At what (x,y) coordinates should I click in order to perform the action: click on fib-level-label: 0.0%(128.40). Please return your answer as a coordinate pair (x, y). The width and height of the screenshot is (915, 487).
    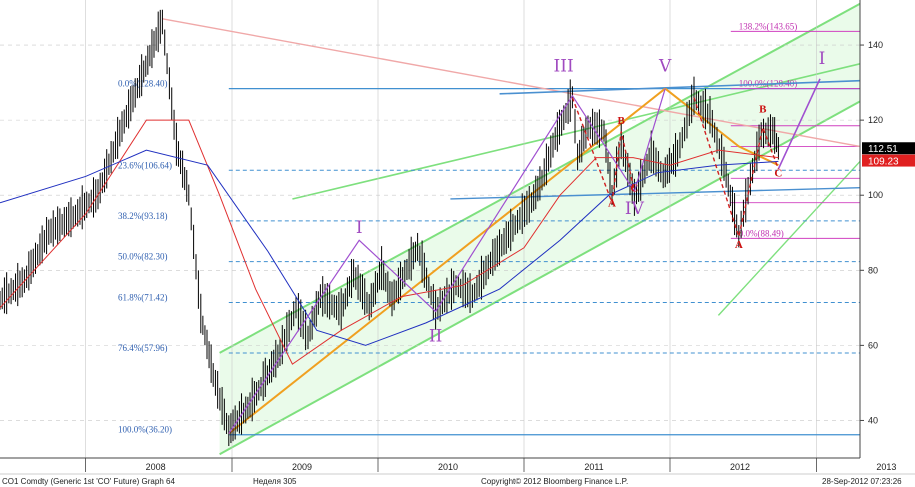
    Looking at the image, I should click on (143, 84).